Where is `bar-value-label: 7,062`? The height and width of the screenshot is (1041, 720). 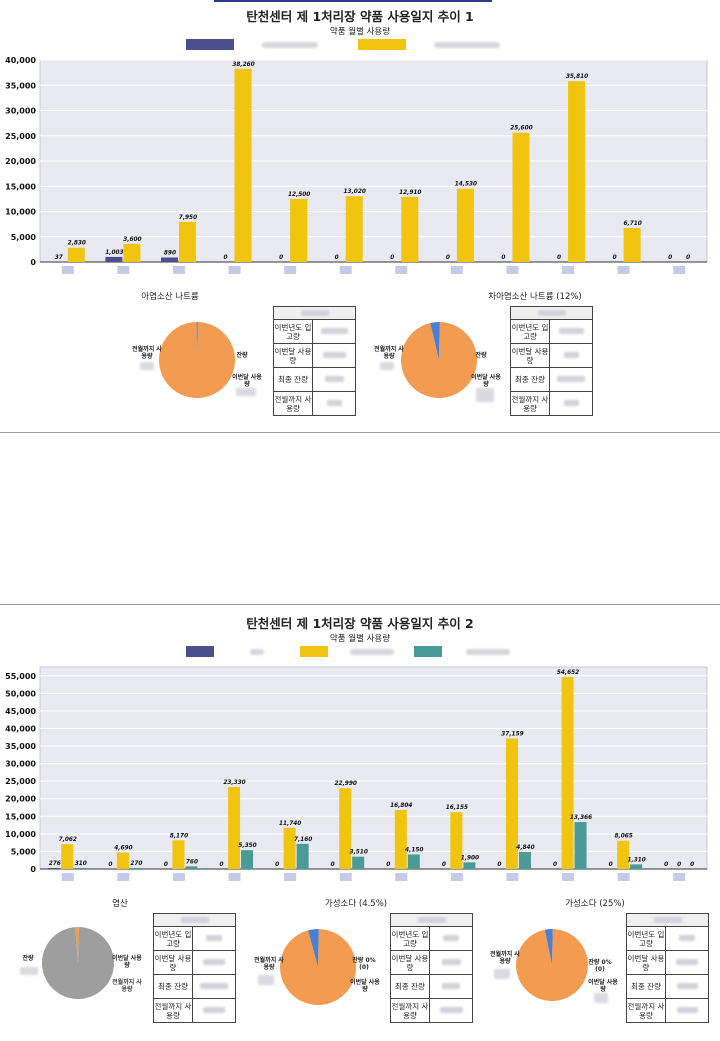
bar-value-label: 7,062 is located at coordinates (68, 840).